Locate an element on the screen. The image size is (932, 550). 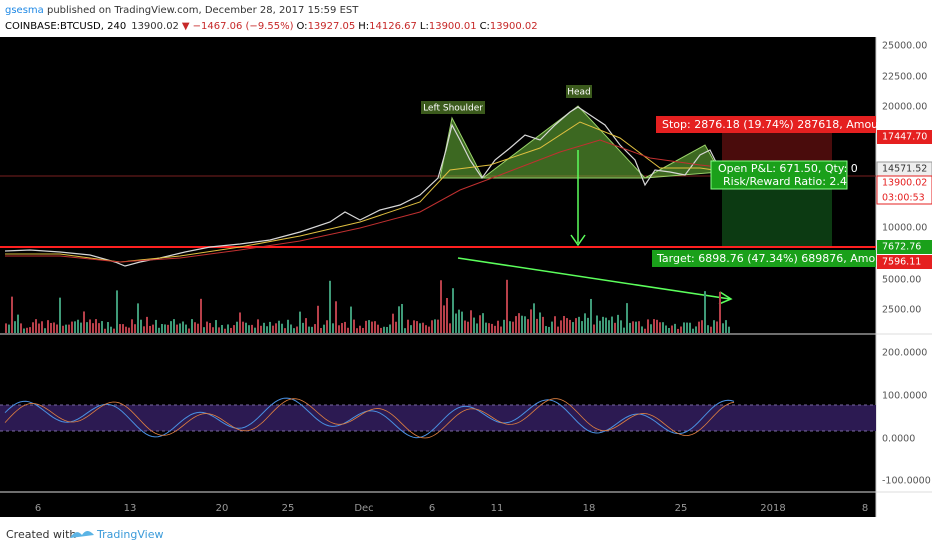
price-label: 22500.00 is located at coordinates (904, 77).